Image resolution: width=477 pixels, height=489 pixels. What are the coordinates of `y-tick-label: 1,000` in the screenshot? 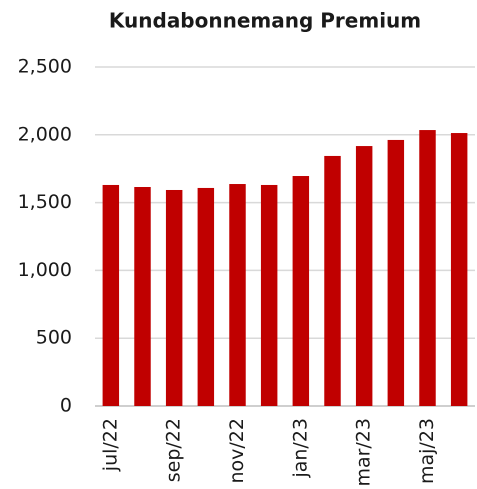 It's located at (45, 270).